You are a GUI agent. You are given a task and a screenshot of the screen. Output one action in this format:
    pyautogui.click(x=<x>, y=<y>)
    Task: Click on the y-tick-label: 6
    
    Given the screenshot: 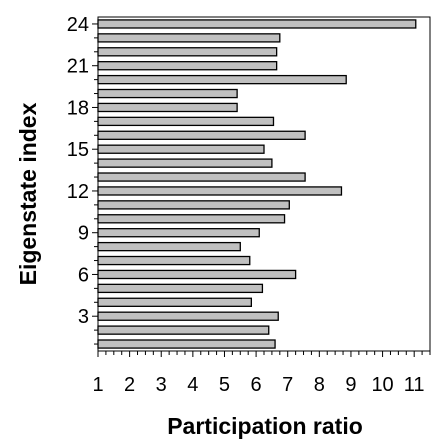 What is the action you would take?
    pyautogui.click(x=83, y=275)
    